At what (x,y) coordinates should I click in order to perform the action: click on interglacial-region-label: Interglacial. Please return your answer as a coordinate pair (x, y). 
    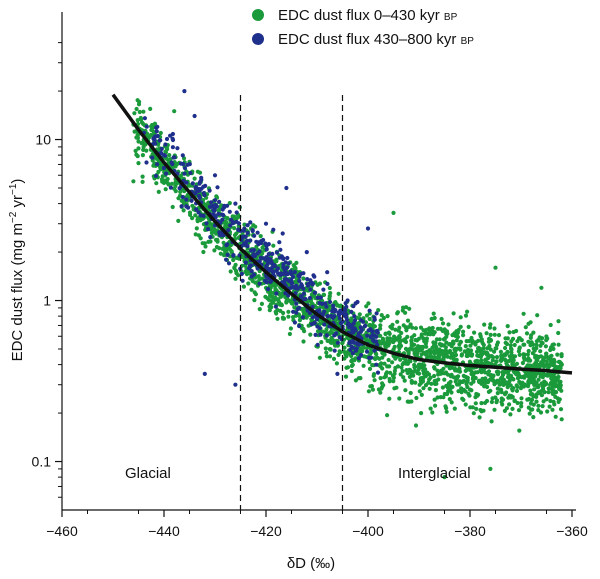
    Looking at the image, I should click on (434, 473).